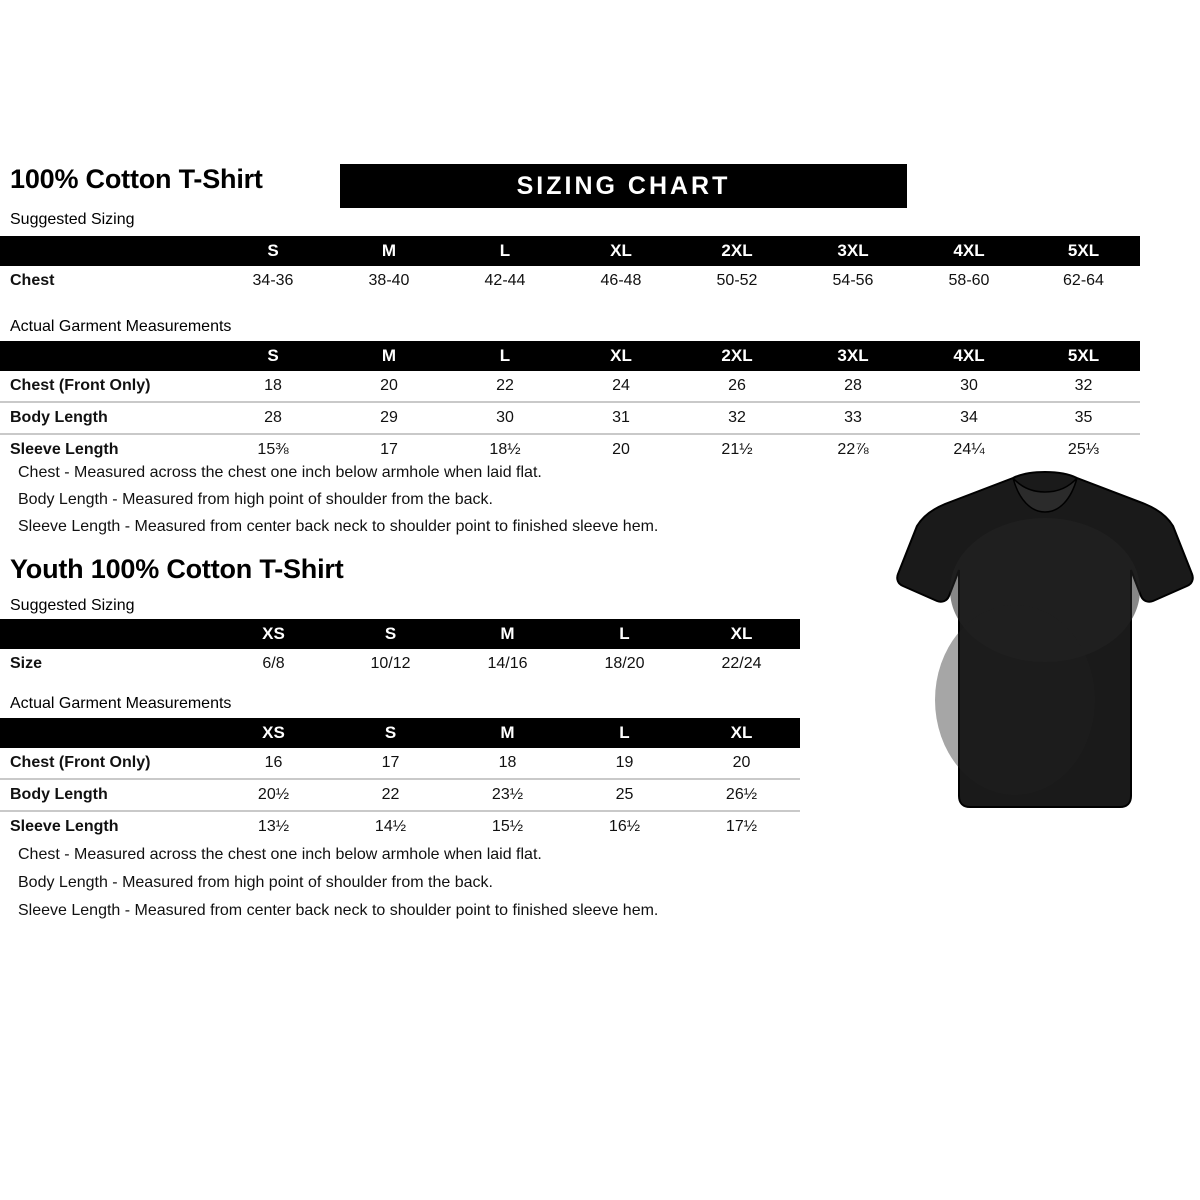  I want to click on cell-chest-2xl: 26, so click(737, 387).